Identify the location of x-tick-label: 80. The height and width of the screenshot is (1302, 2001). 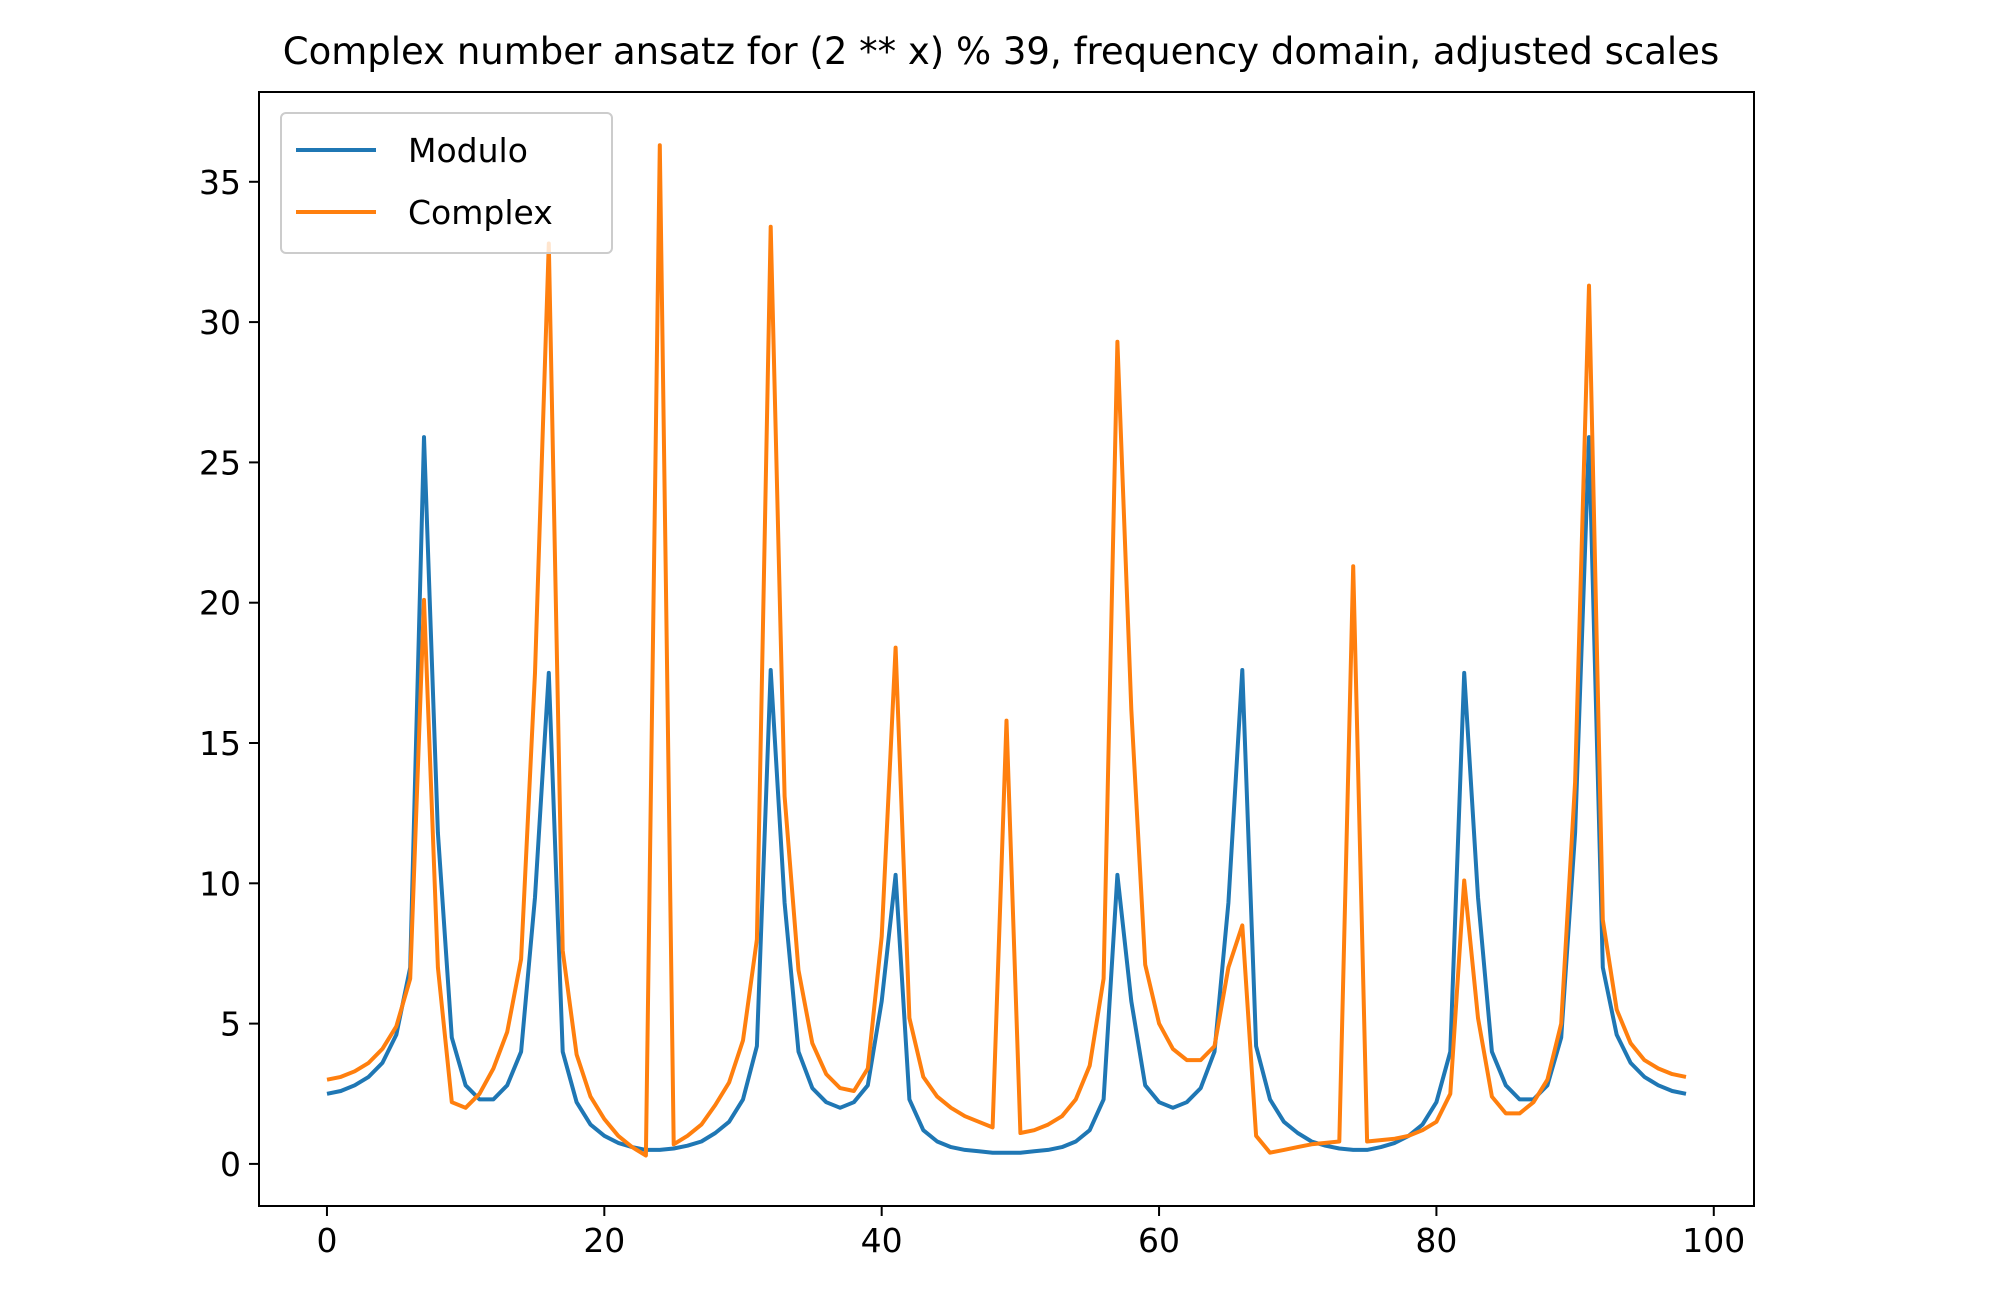
(1436, 1240).